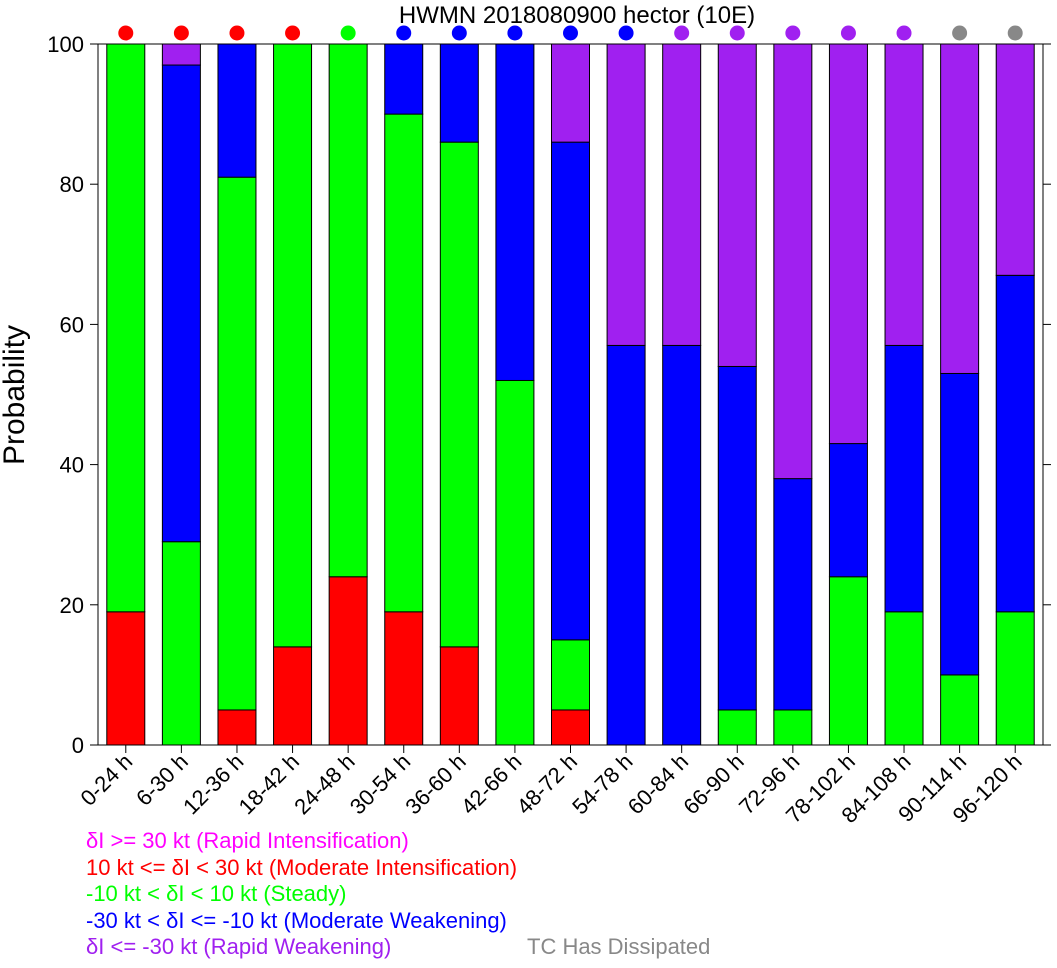 The image size is (1057, 968). What do you see at coordinates (107, 780) in the screenshot?
I see `x-tick-label: 0-24 h` at bounding box center [107, 780].